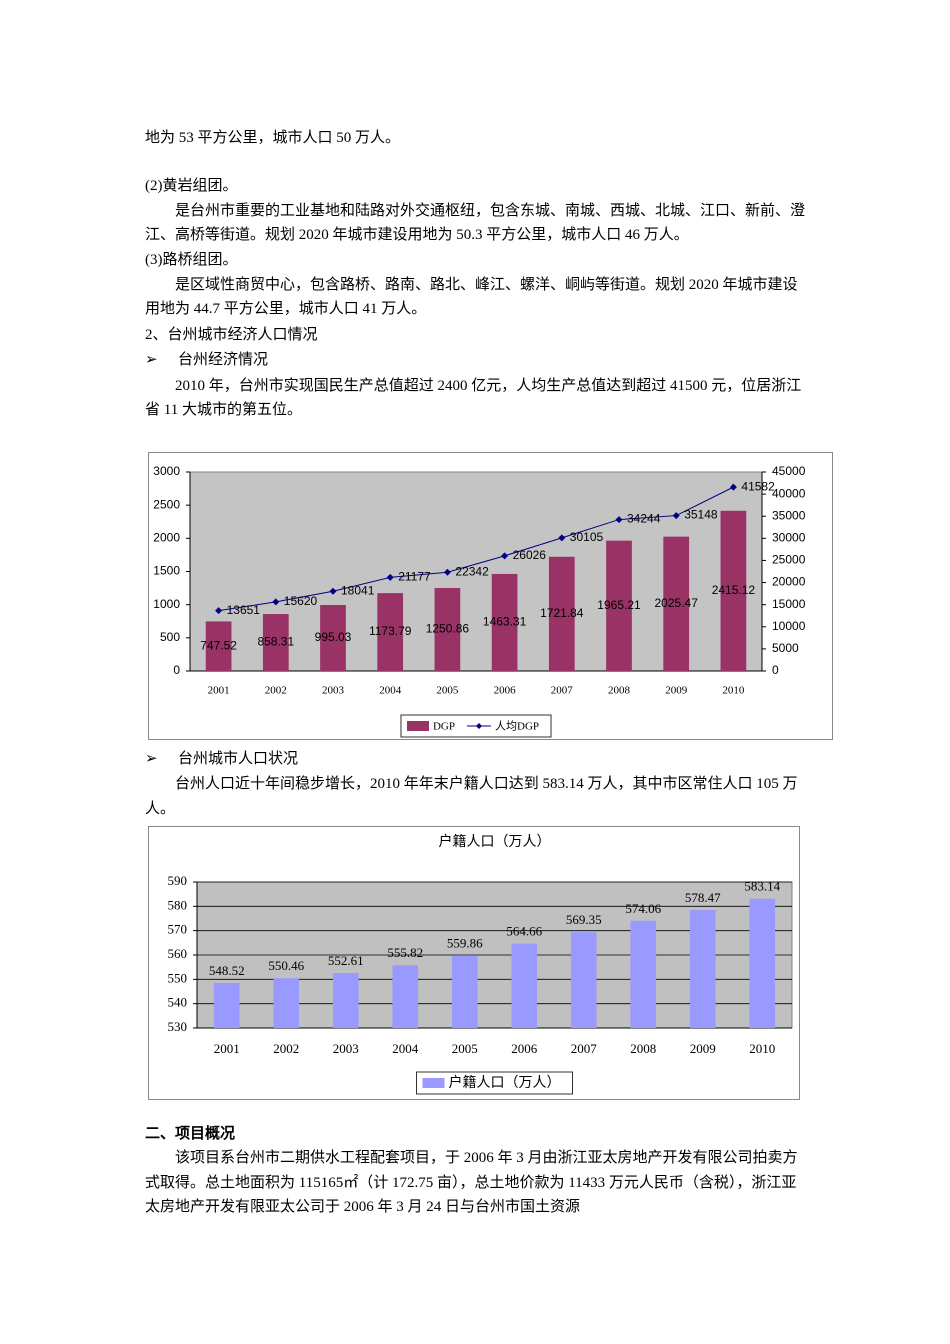 The image size is (950, 1344). I want to click on legend-label: 户籍人口（万人）, so click(505, 1082).